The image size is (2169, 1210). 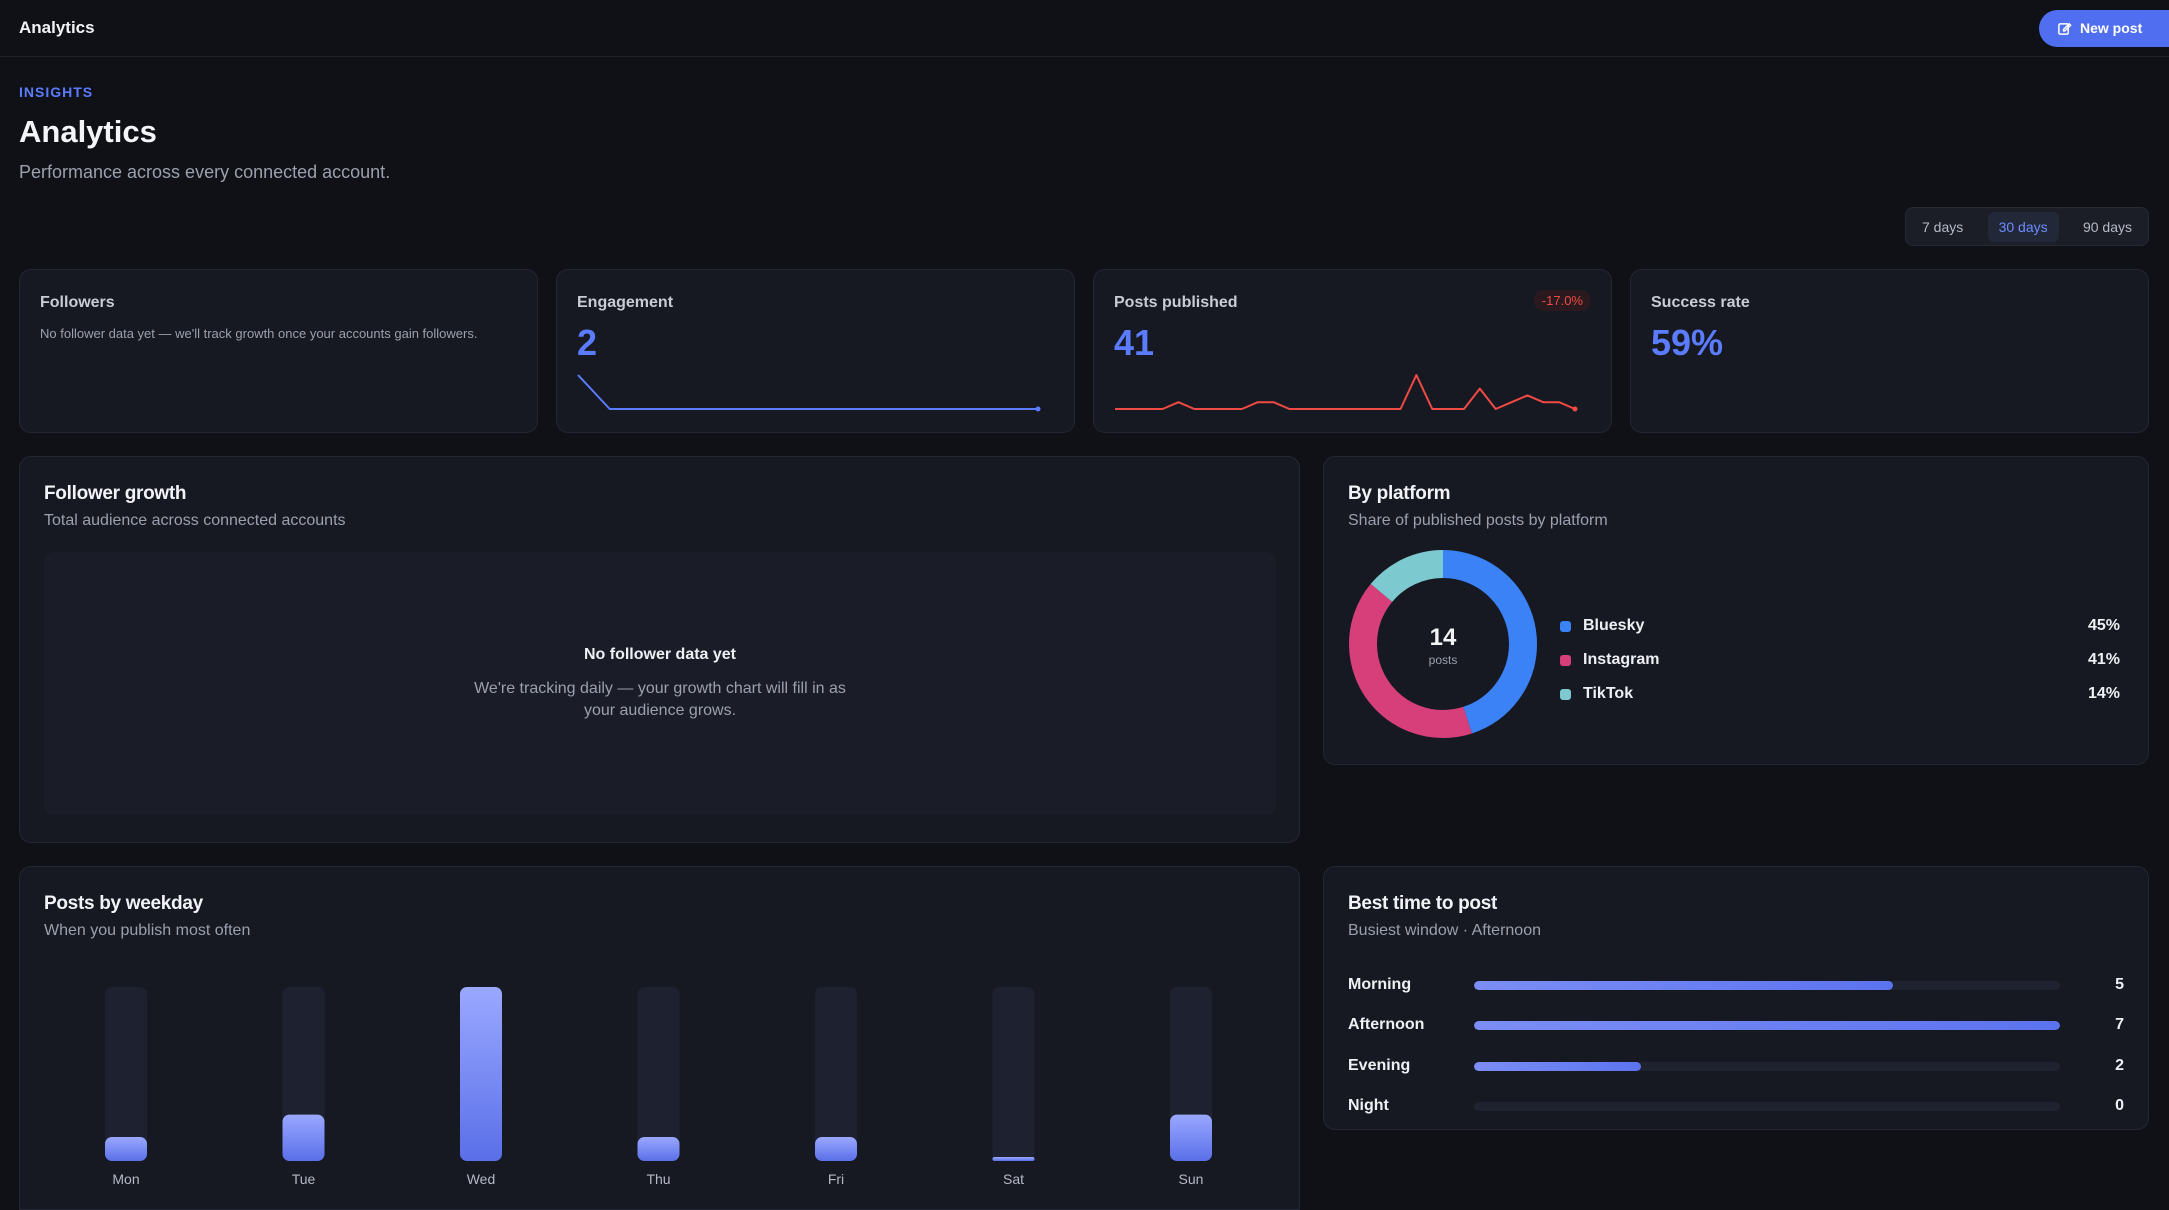 I want to click on weekday-bar-thu, so click(x=658, y=1149).